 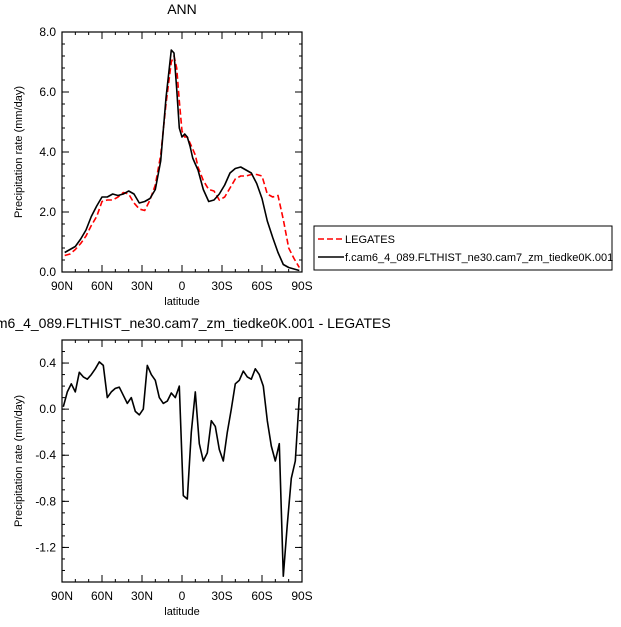 What do you see at coordinates (182, 596) in the screenshot?
I see `panel2-x-tick-label: 0` at bounding box center [182, 596].